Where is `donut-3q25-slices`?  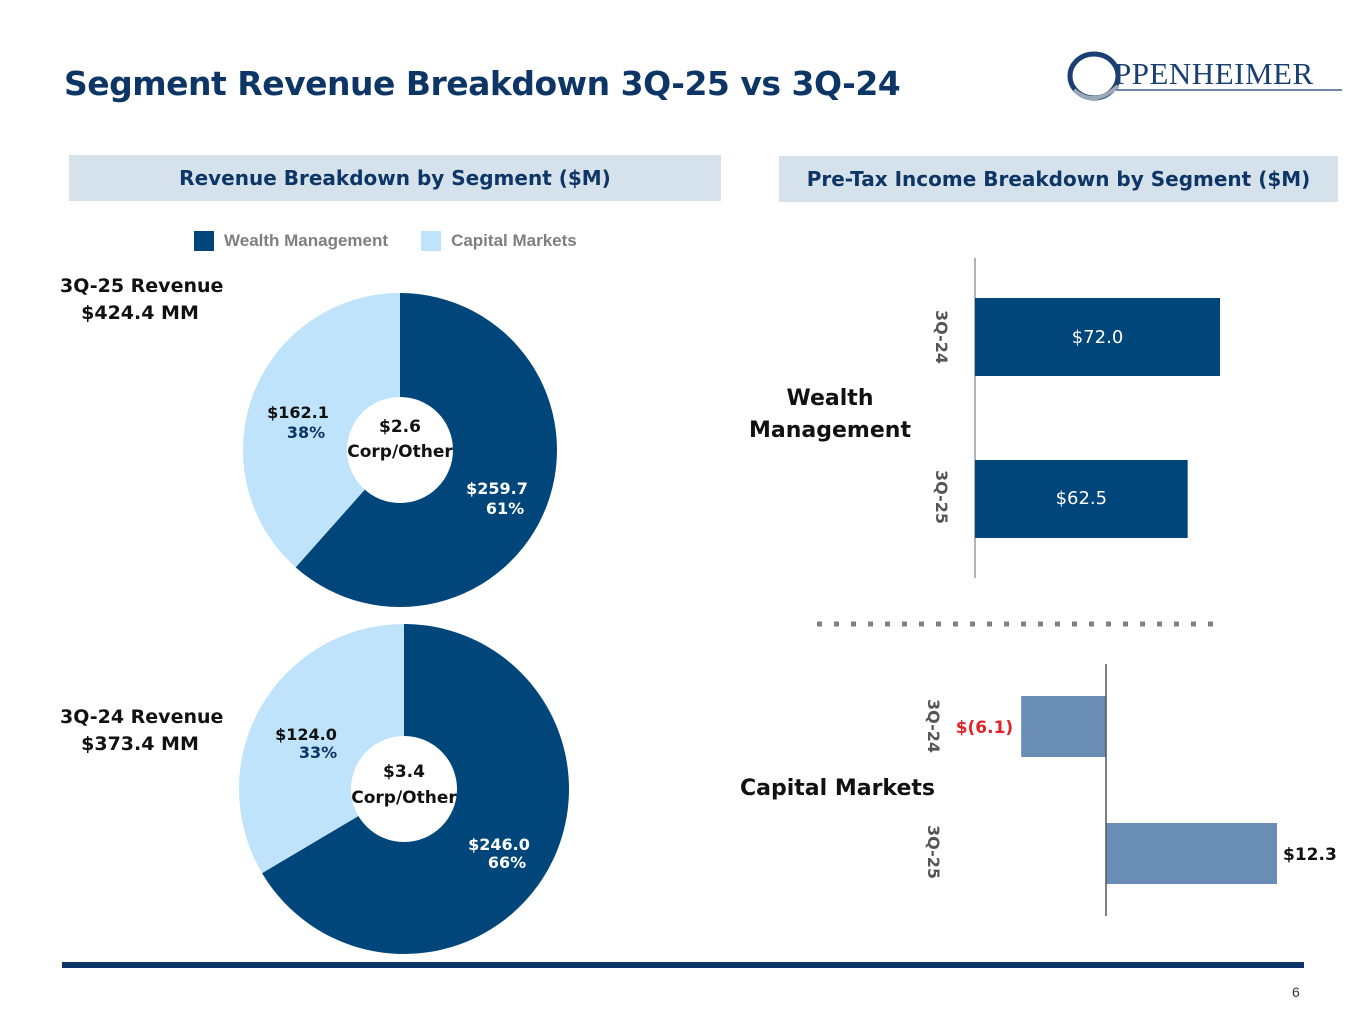
donut-3q25-slices is located at coordinates (399, 450).